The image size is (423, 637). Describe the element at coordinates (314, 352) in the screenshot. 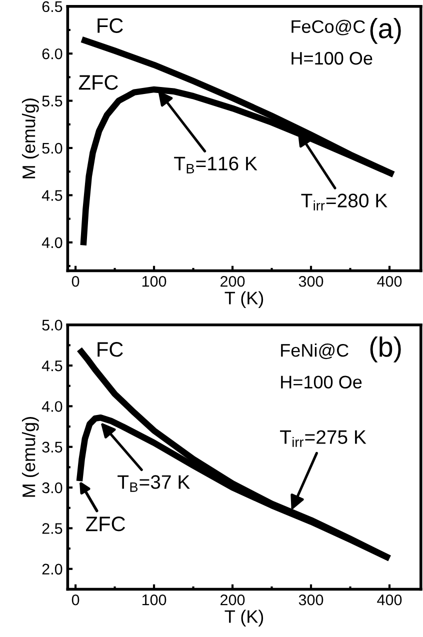

I see `annotation: FeNi@C` at that location.